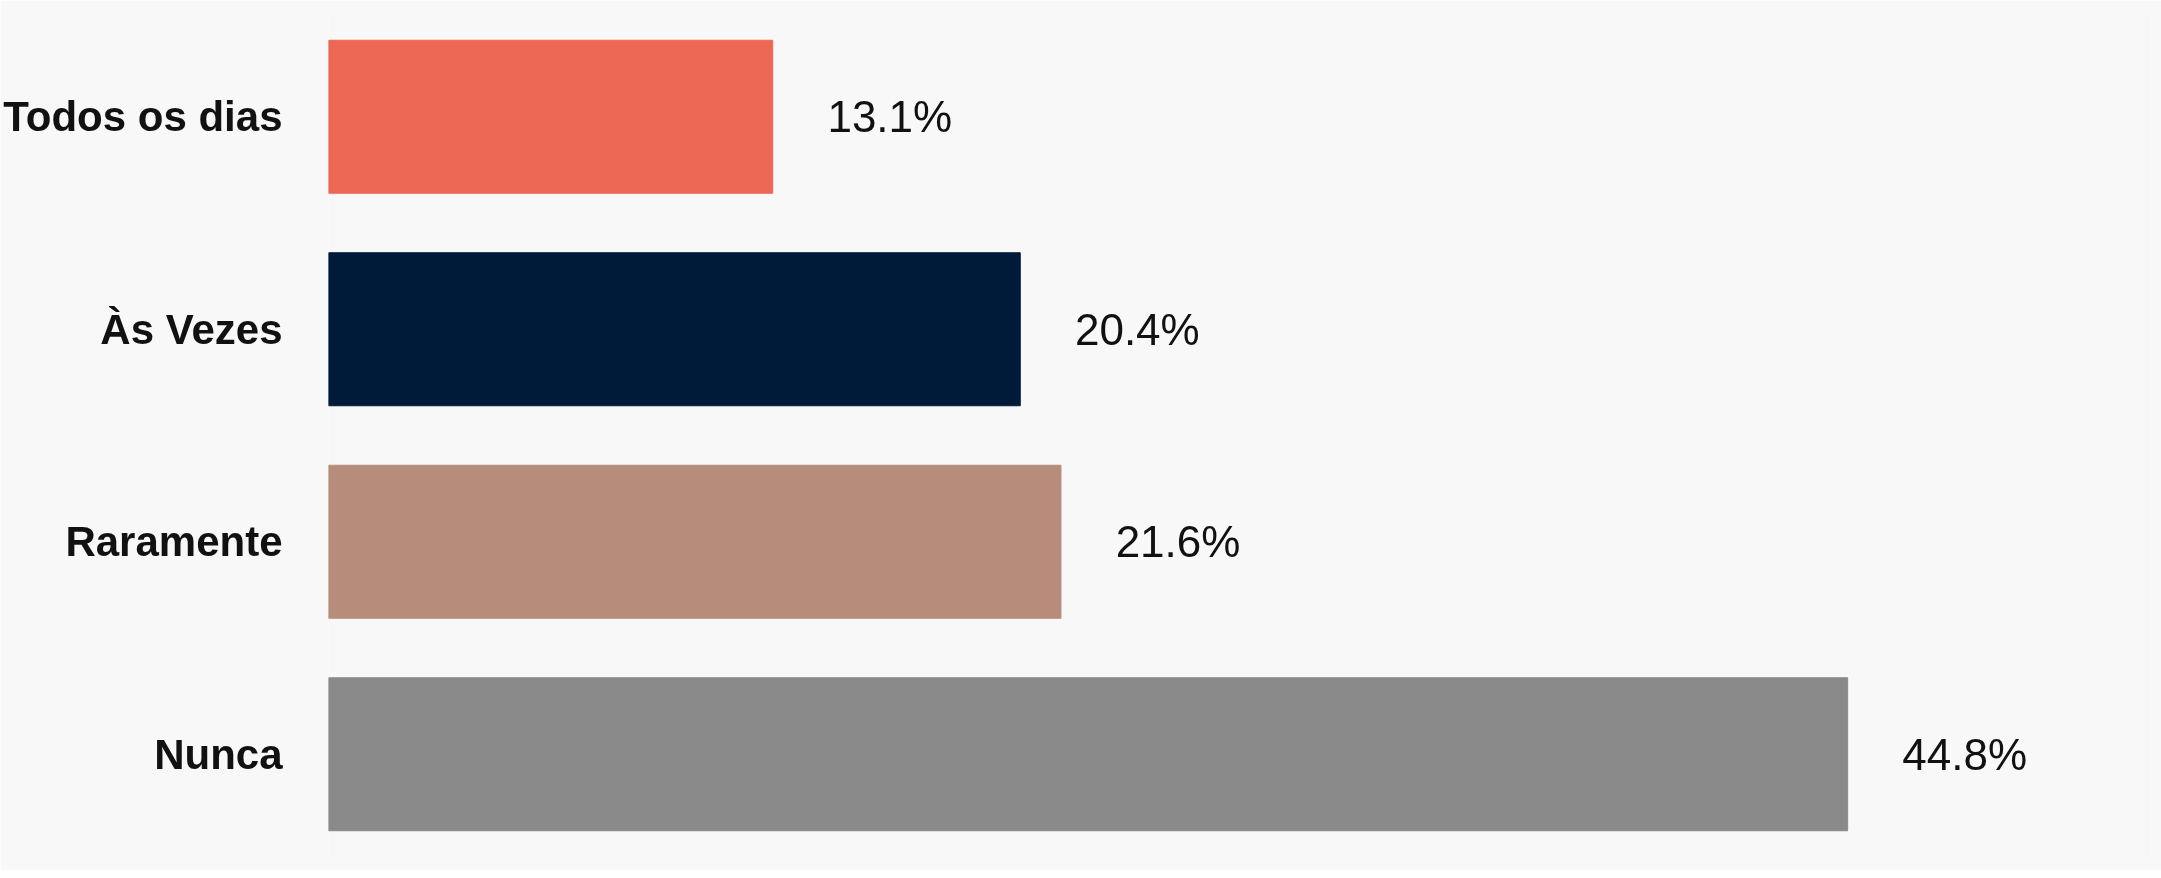 The image size is (2161, 878). I want to click on data-label: 20.4%, so click(1137, 329).